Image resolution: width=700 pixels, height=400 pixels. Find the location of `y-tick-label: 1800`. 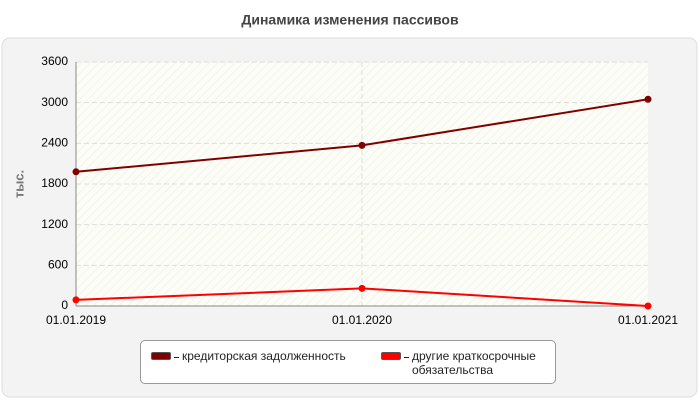

y-tick-label: 1800 is located at coordinates (54, 183).